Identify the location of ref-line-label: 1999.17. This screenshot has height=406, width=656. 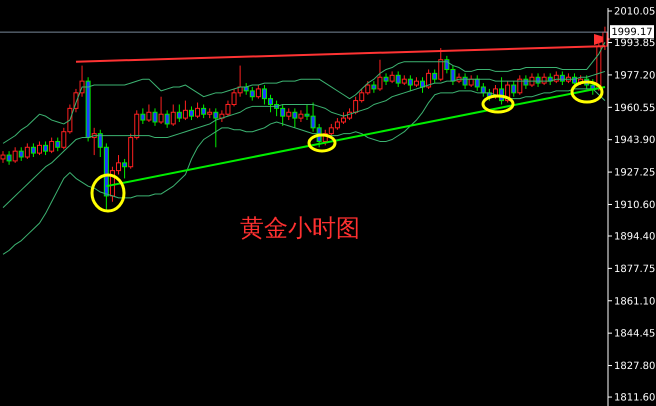
(632, 32).